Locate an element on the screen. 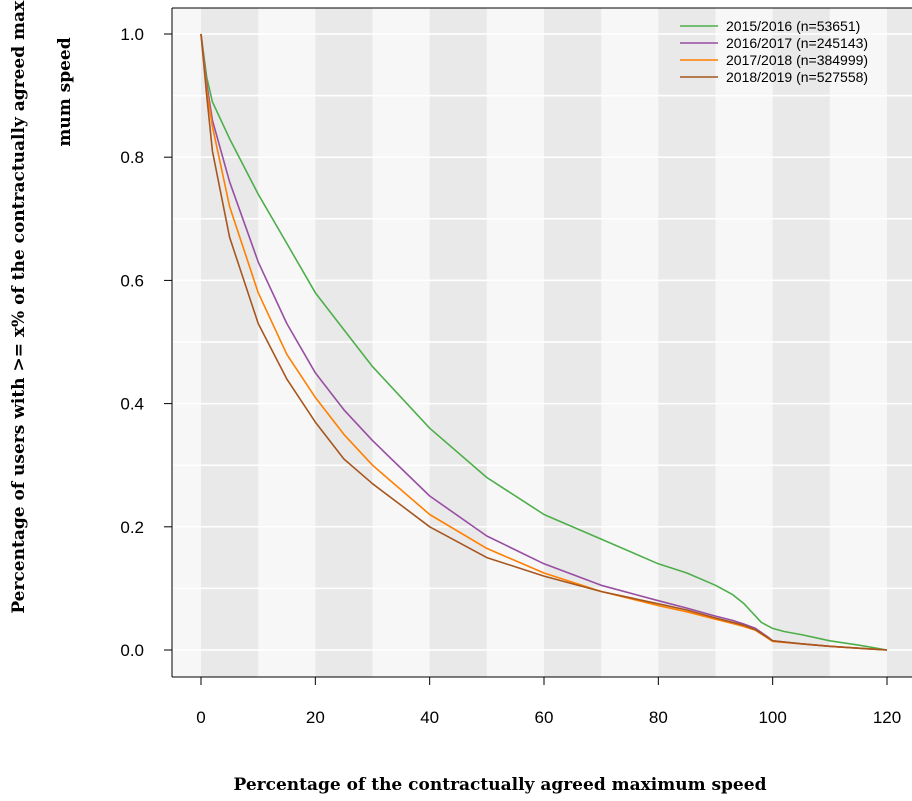 This screenshot has height=801, width=912. legend-label: 2018/2019 (n=527558) is located at coordinates (797, 77).